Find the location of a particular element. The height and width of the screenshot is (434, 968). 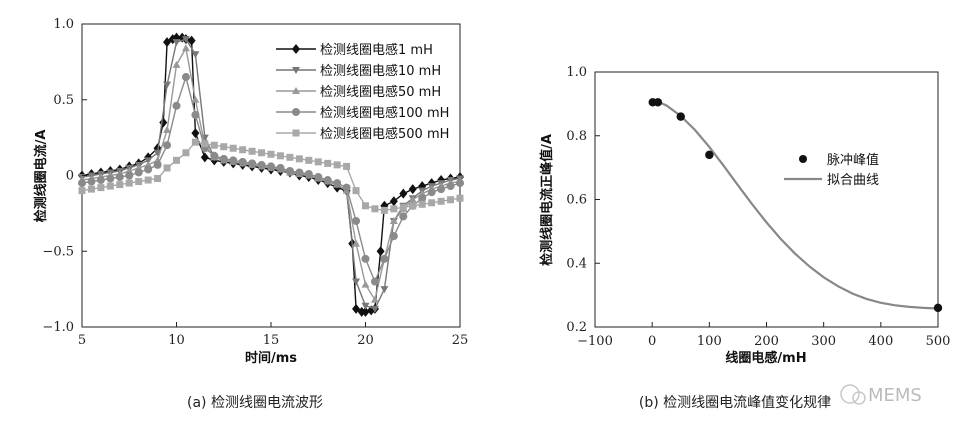

chart-b-xtick-label: 300 is located at coordinates (823, 341).